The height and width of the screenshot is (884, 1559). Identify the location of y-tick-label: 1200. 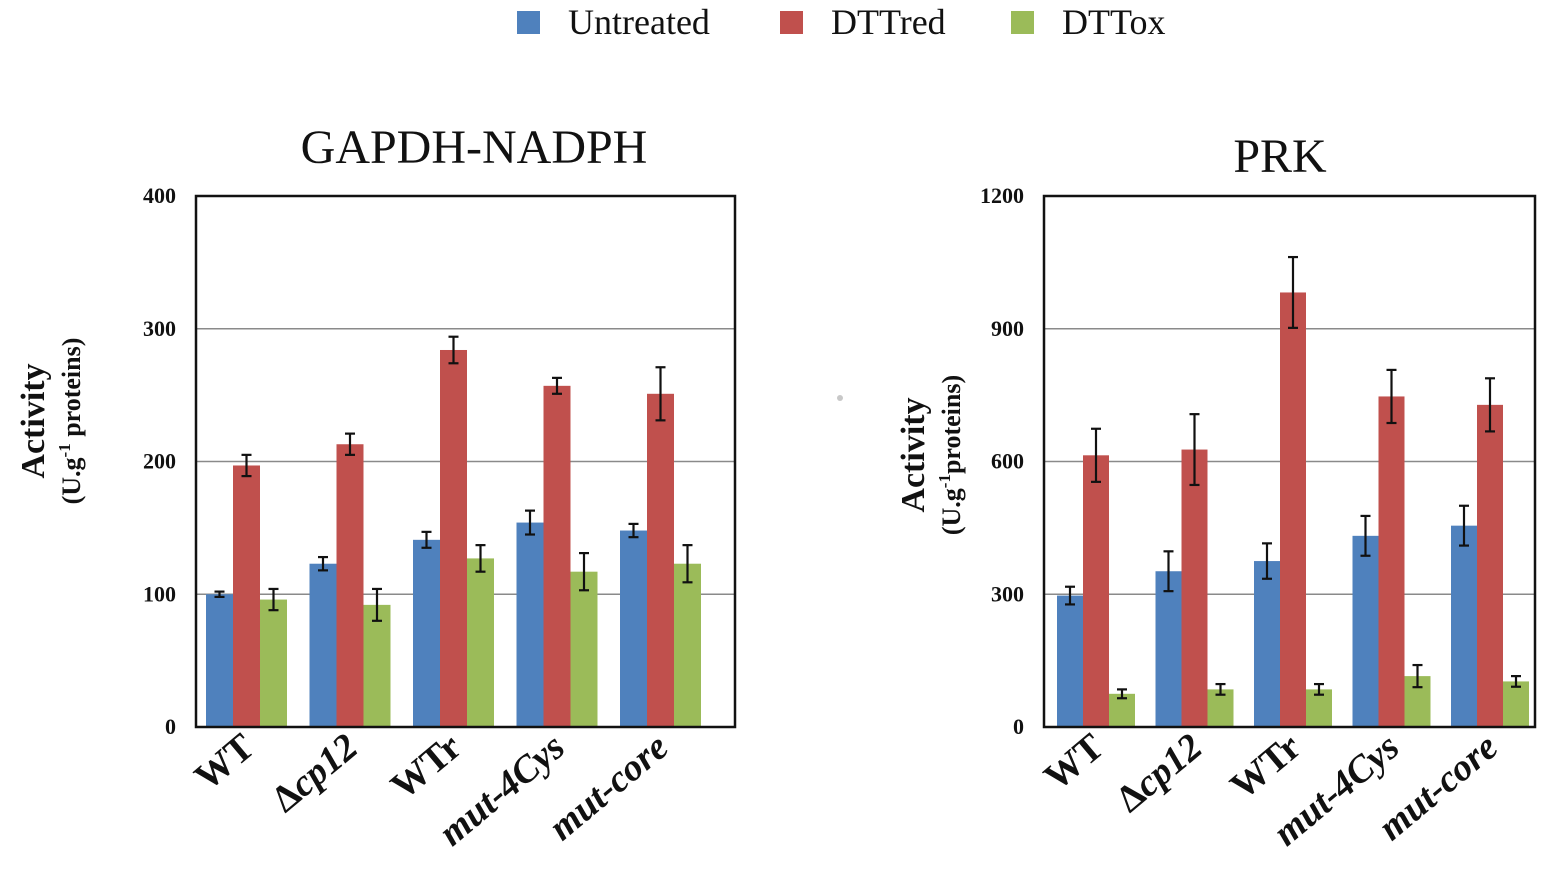
(1002, 195).